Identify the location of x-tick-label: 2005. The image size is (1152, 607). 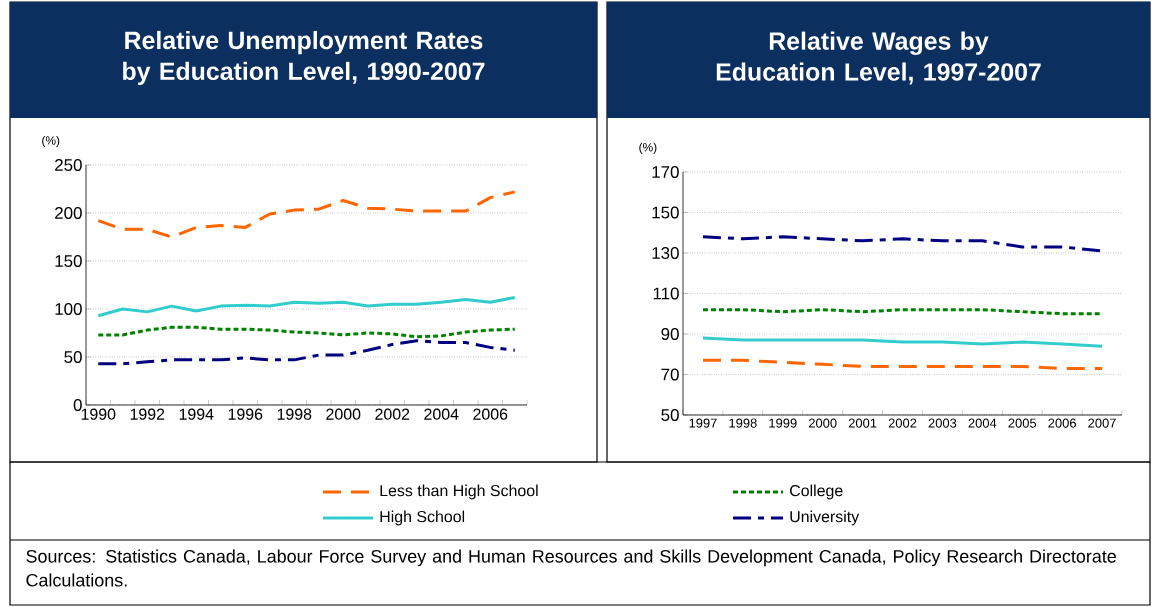
(1022, 423).